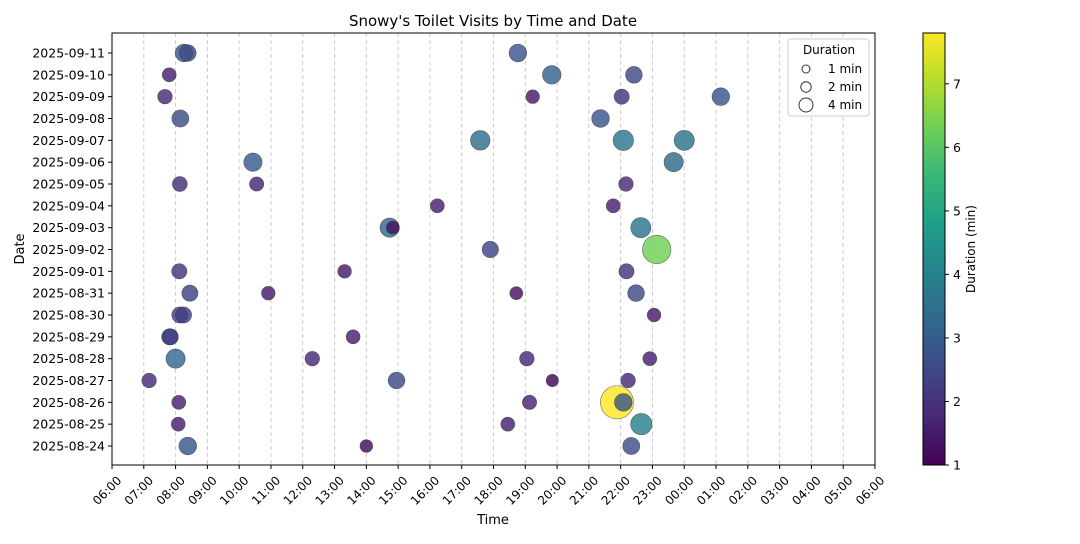 This screenshot has height=544, width=1080. What do you see at coordinates (68, 402) in the screenshot?
I see `y-tick-label: 2025-08-26` at bounding box center [68, 402].